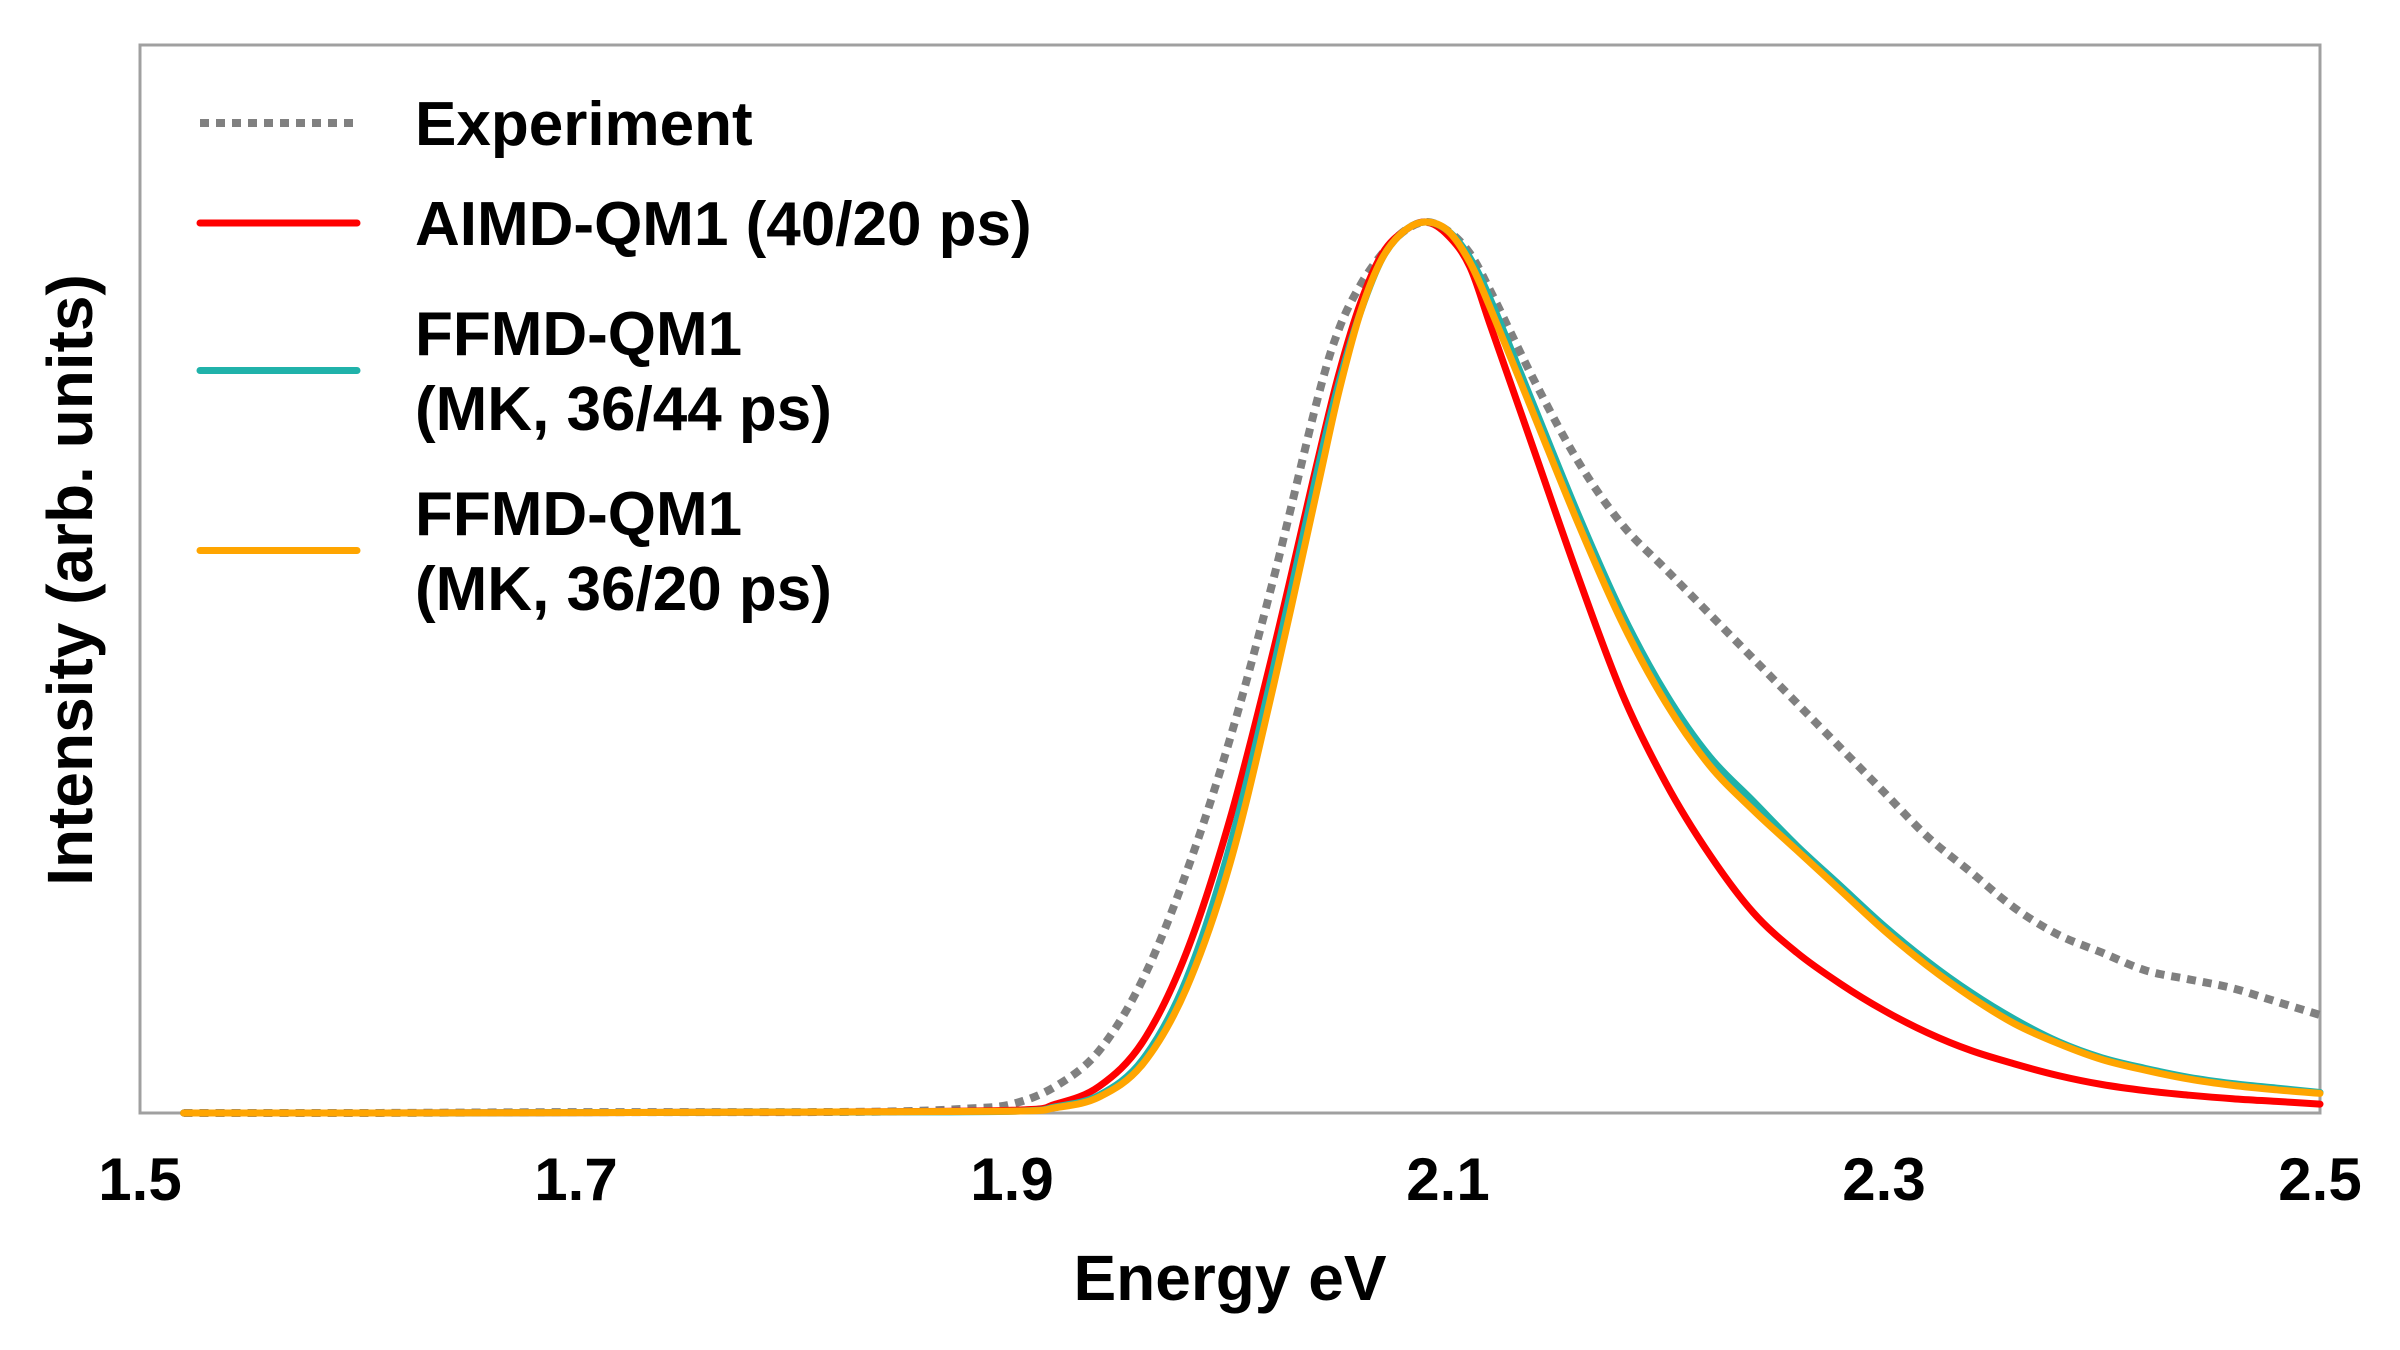  Describe the element at coordinates (623, 409) in the screenshot. I see `legend-label-3-line-2: (MK, 36/44 ps)` at that location.